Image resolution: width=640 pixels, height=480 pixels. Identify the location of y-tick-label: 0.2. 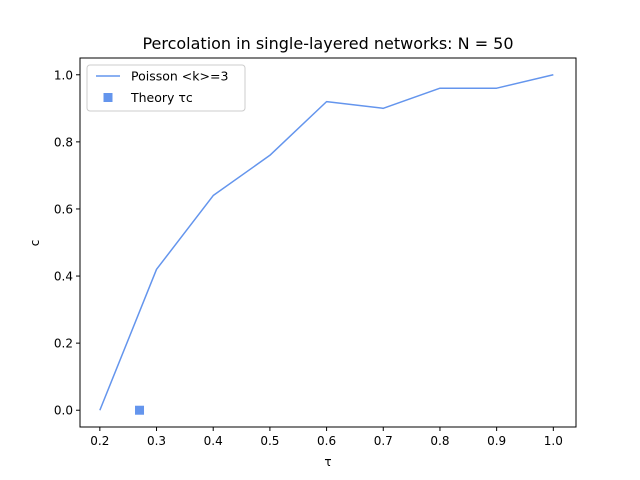
(63, 344).